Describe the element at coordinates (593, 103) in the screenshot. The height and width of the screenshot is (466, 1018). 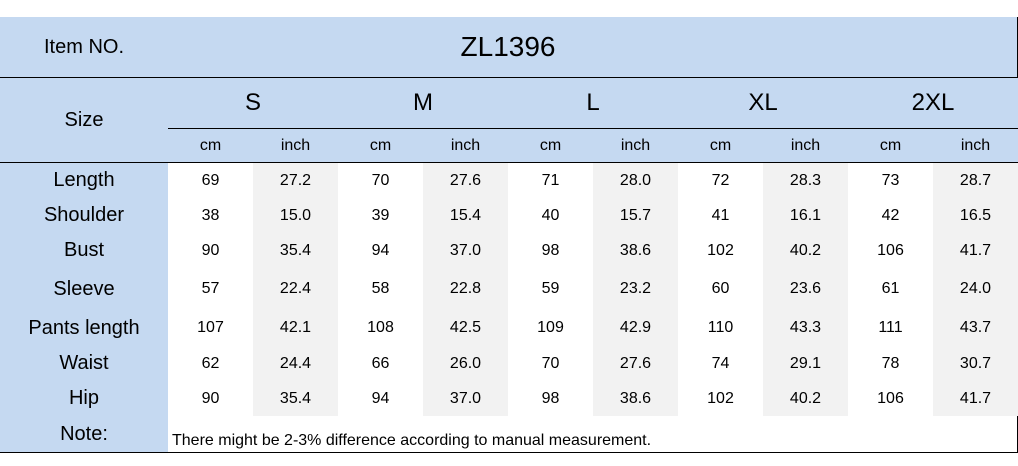
I see `size-name: L` at that location.